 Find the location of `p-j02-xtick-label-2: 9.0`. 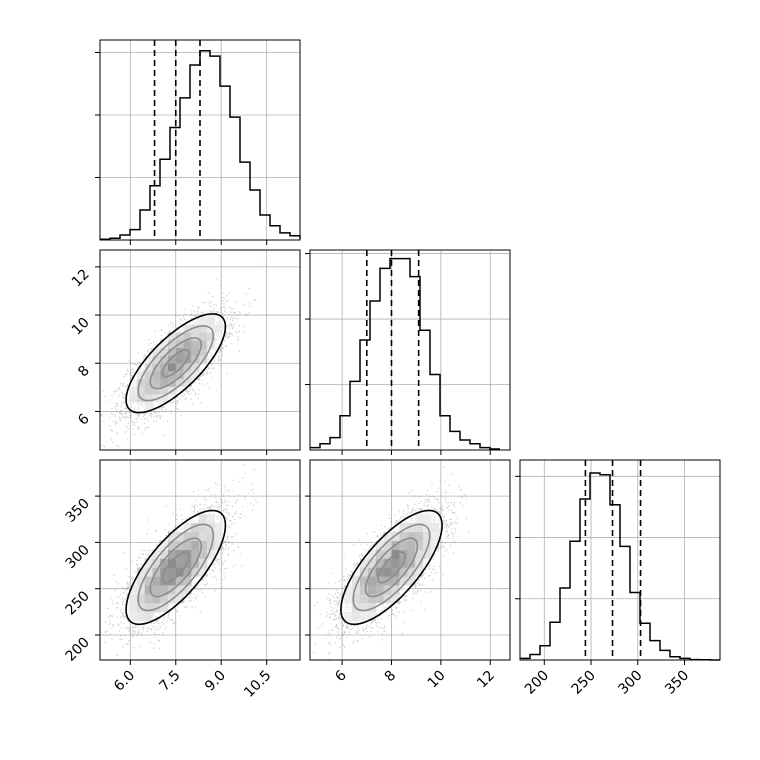

p-j02-xtick-label-2: 9.0 is located at coordinates (215, 681).